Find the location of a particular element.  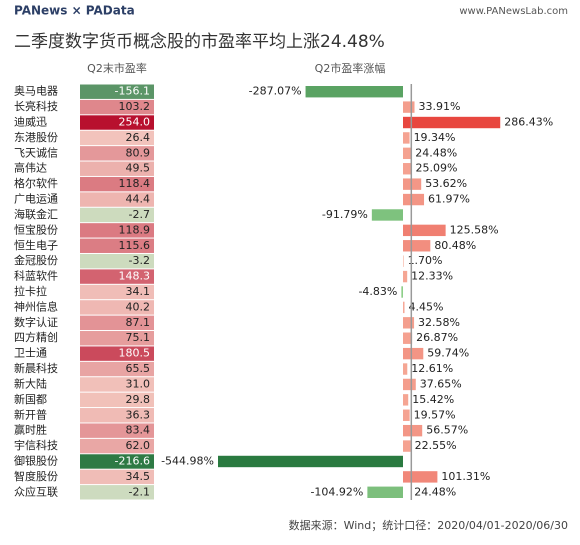

row-label: 格尔软件 is located at coordinates (36, 183).